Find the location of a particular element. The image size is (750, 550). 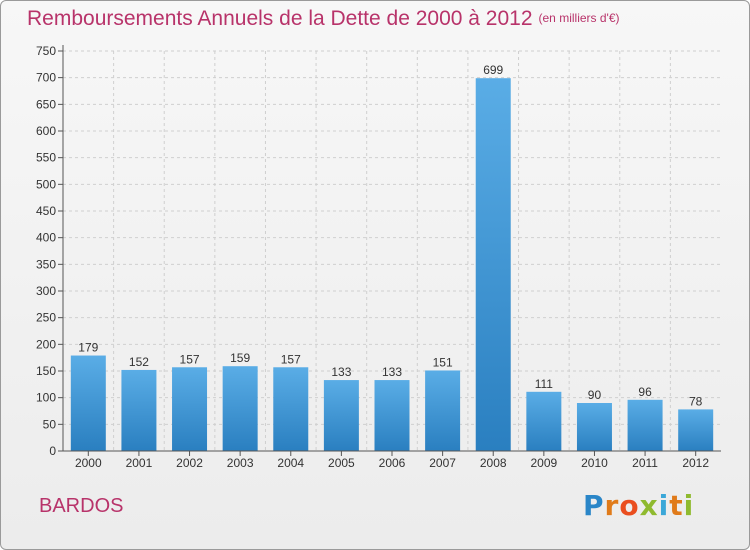

x-tick-label: 2011 is located at coordinates (645, 463).